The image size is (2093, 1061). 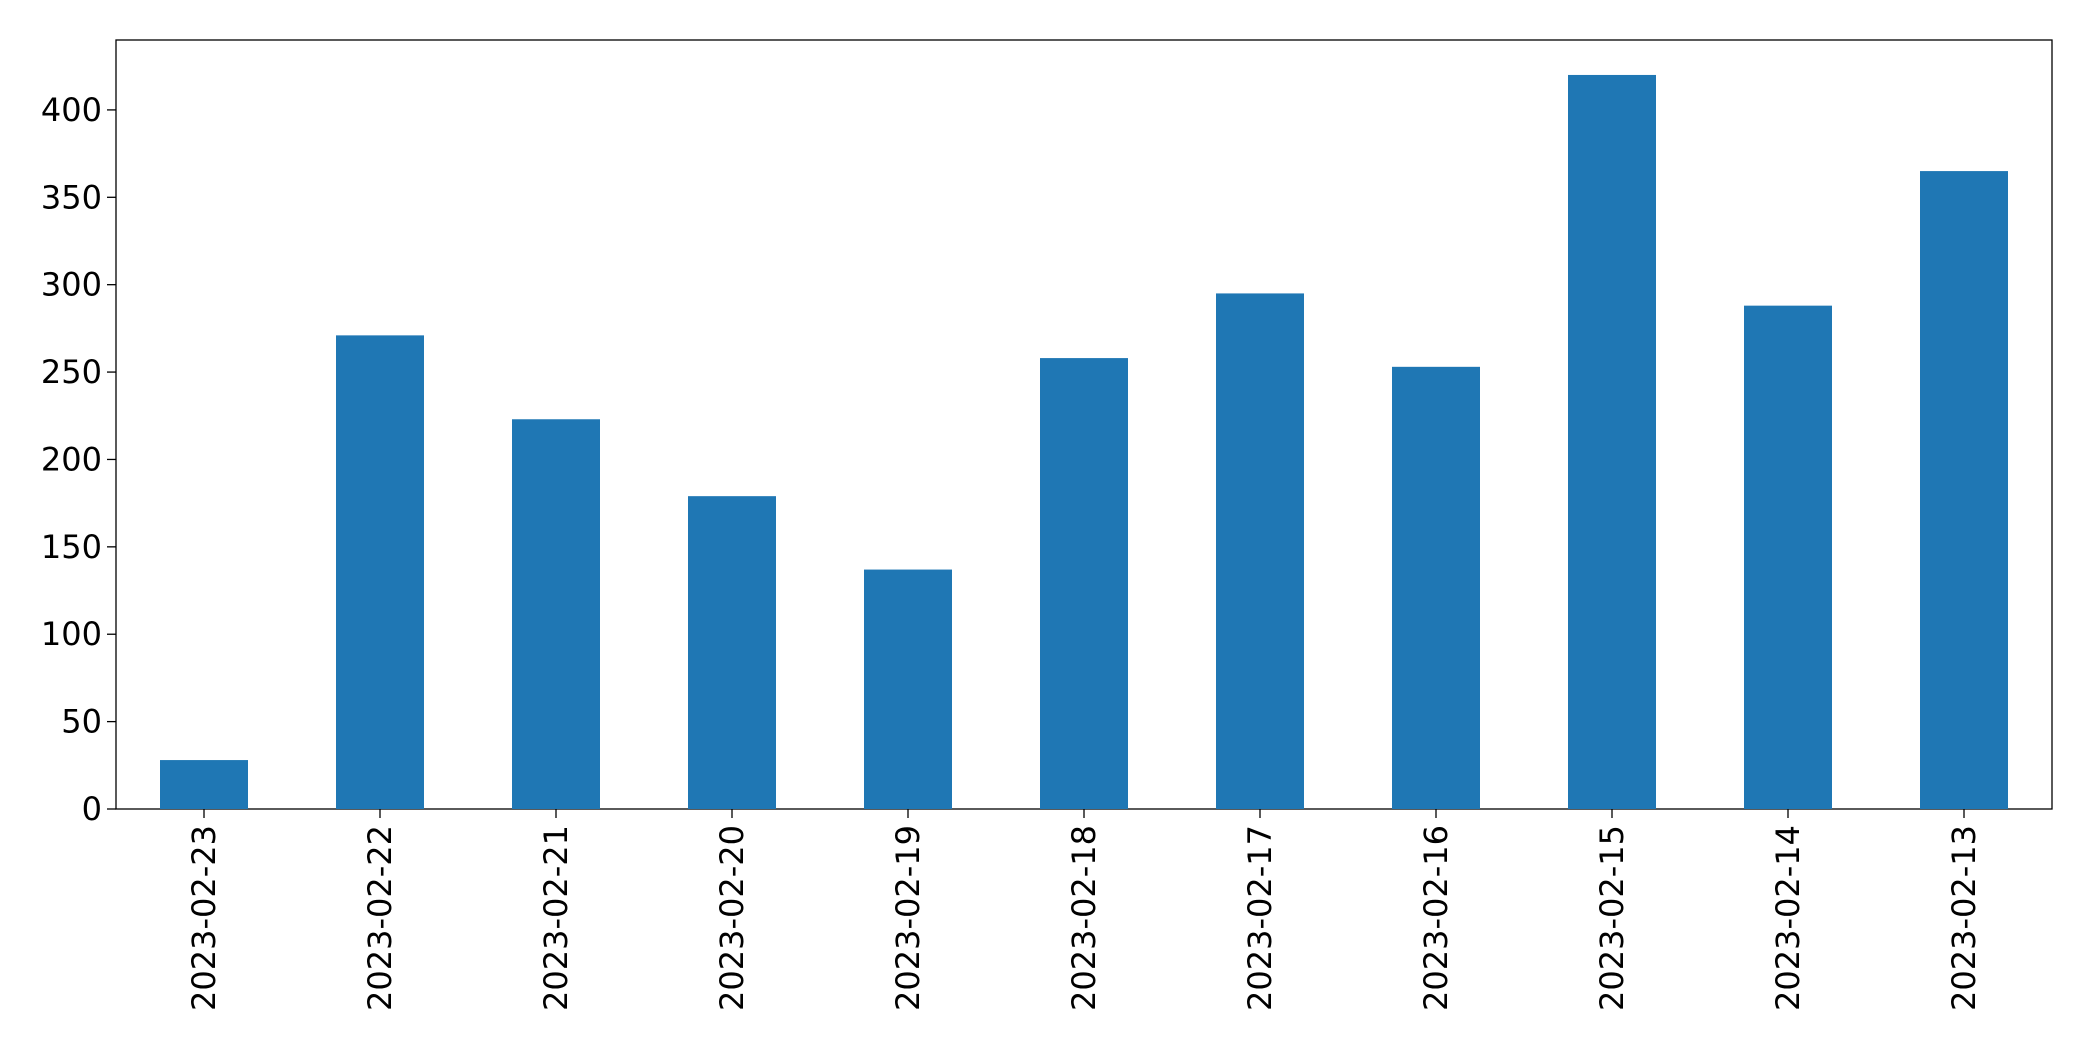 What do you see at coordinates (71, 634) in the screenshot?
I see `y-tick-label: 100` at bounding box center [71, 634].